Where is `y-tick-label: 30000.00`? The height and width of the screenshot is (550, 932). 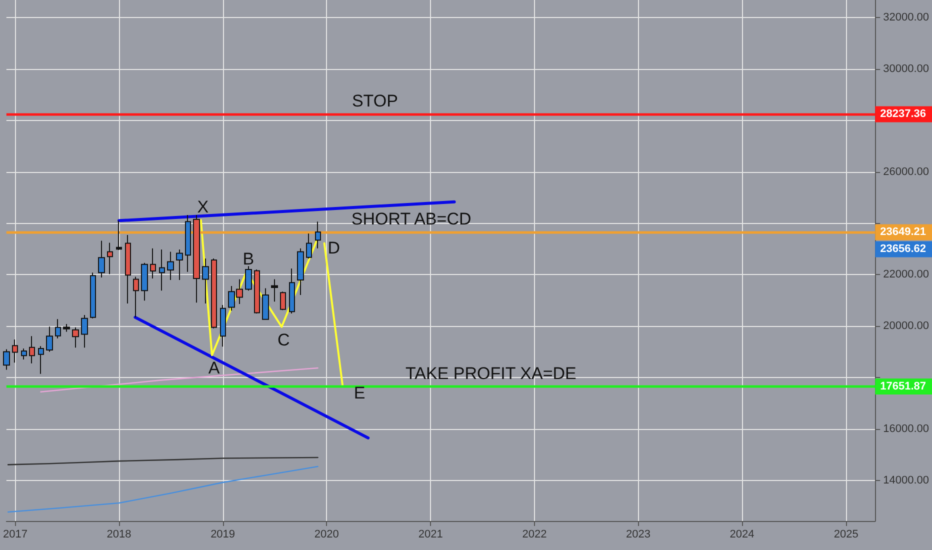 y-tick-label: 30000.00 is located at coordinates (906, 68).